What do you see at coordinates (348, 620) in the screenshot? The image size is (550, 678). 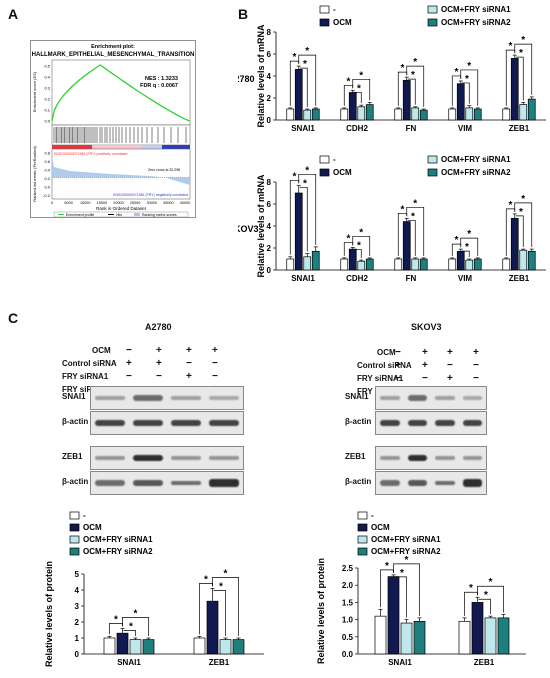 I see `y-tick-label: 1.0` at bounding box center [348, 620].